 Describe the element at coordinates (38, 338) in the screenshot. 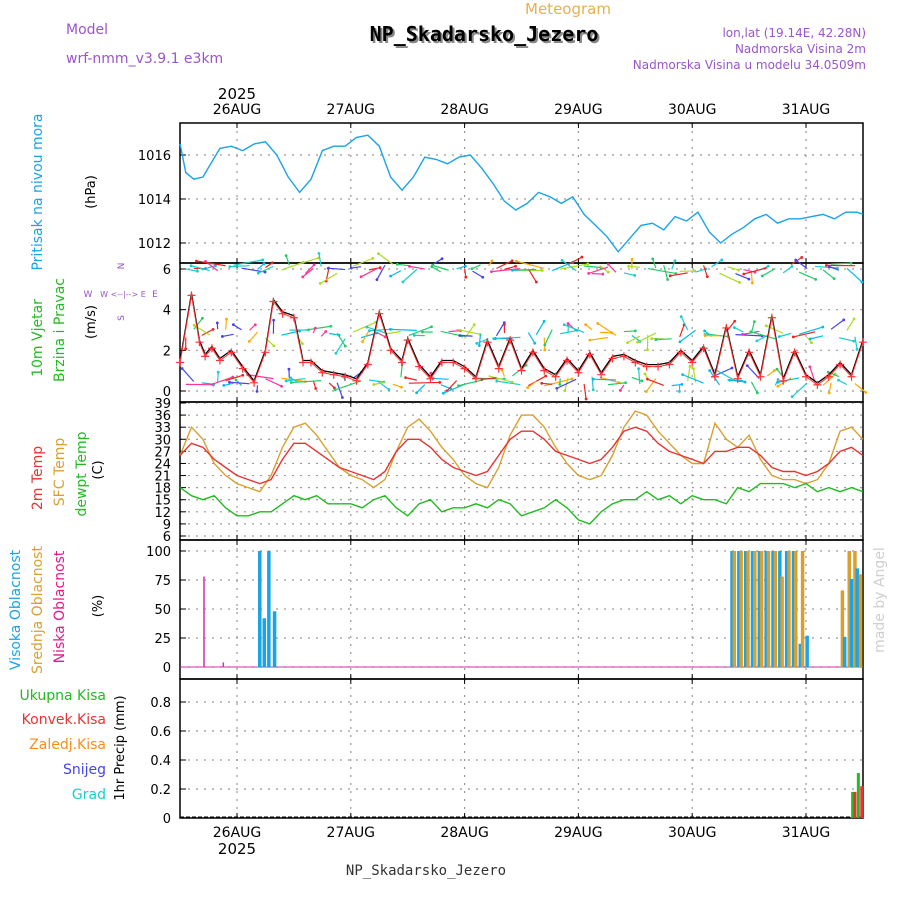

I see `wind-title: 10m Vjetar` at that location.